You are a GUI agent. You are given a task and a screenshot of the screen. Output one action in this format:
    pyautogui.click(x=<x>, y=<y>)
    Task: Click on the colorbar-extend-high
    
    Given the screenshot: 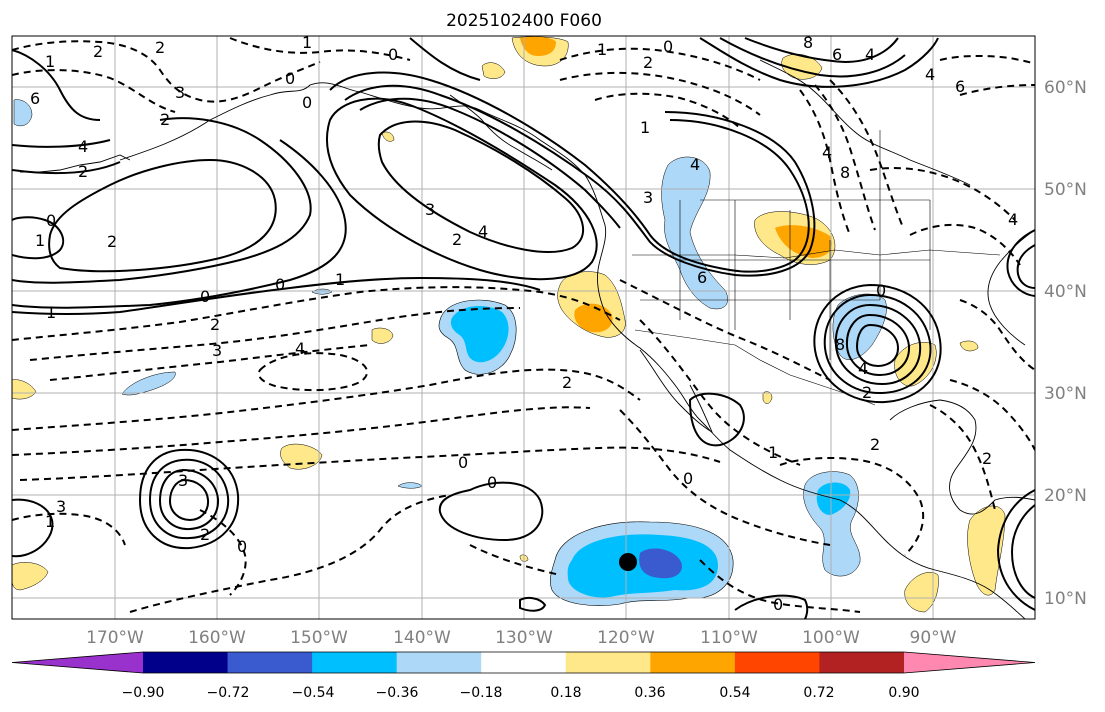 What is the action you would take?
    pyautogui.click(x=969, y=662)
    